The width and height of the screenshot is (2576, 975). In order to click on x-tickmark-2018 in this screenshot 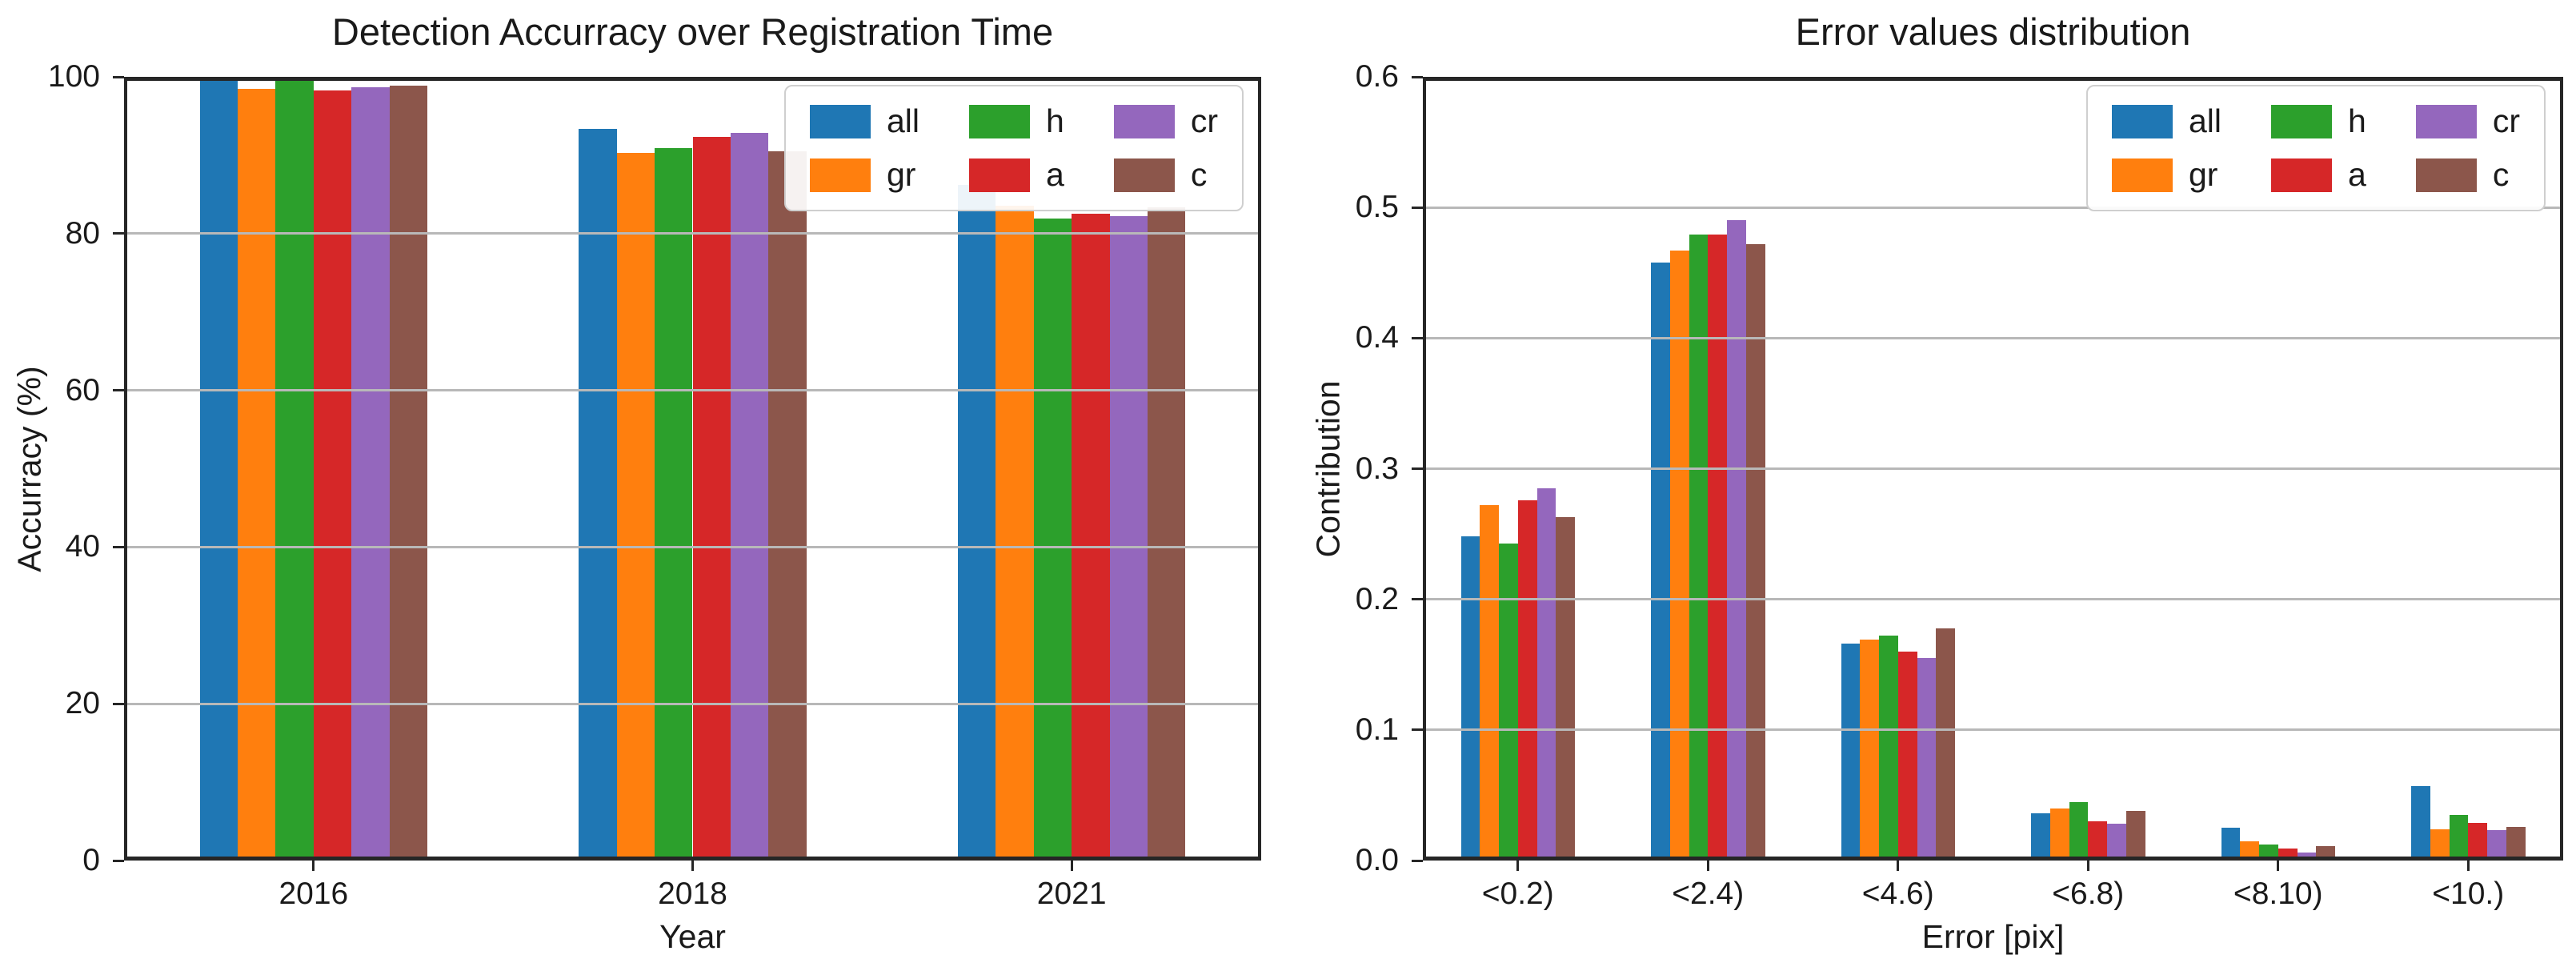, I will do `click(692, 866)`.